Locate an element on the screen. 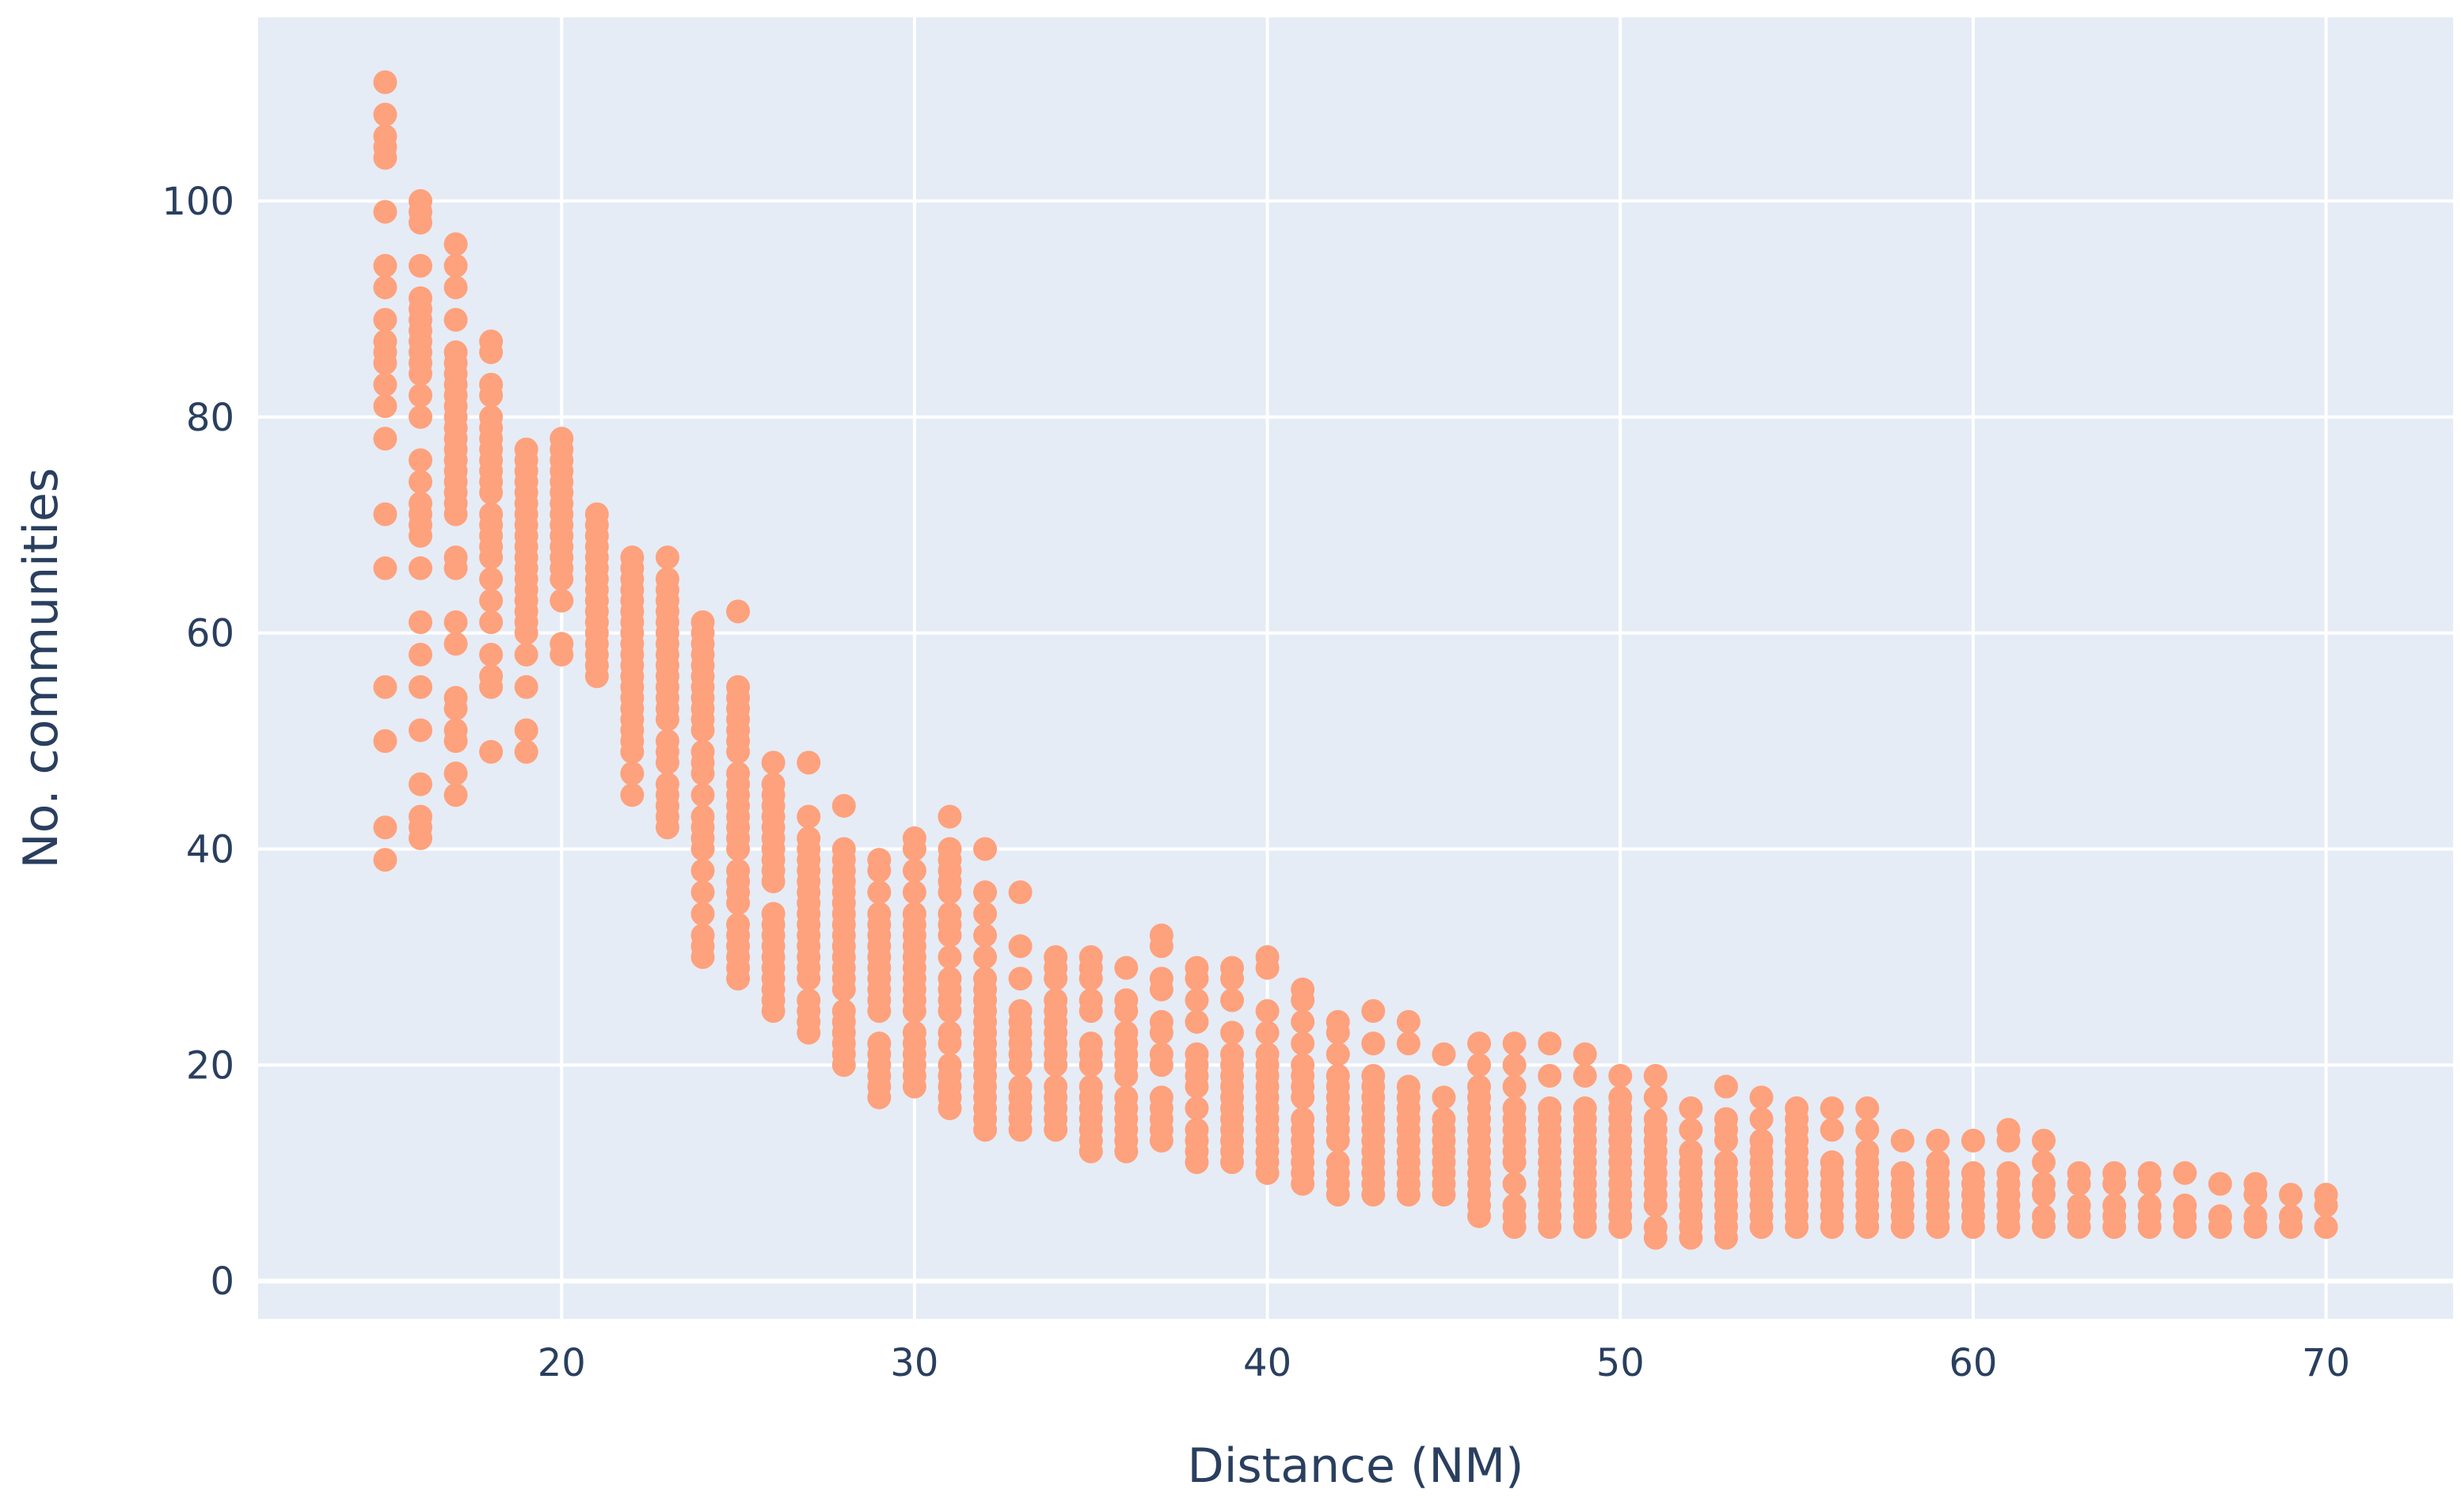  y-tick-labels: 0 20 40 60 80 100 is located at coordinates (198, 742).